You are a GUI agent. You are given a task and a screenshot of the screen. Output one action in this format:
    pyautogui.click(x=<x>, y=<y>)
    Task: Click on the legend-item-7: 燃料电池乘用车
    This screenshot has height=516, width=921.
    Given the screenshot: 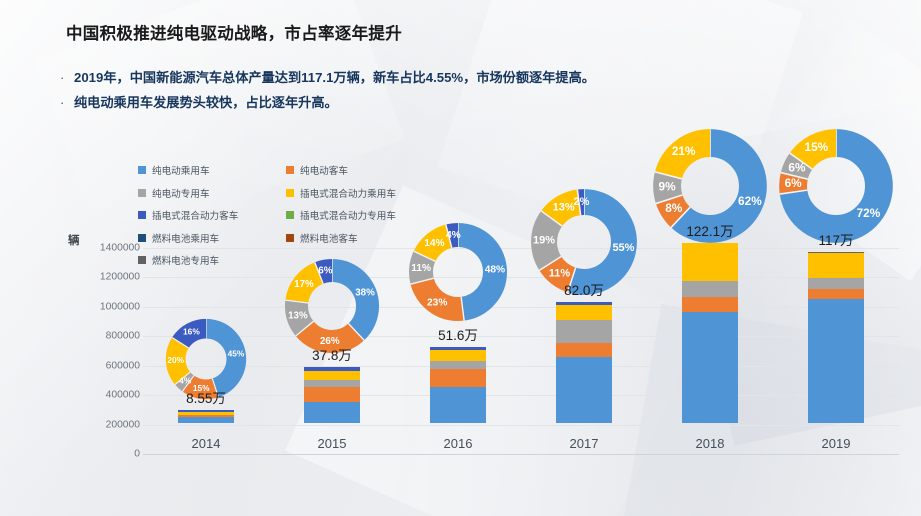 What is the action you would take?
    pyautogui.click(x=212, y=238)
    